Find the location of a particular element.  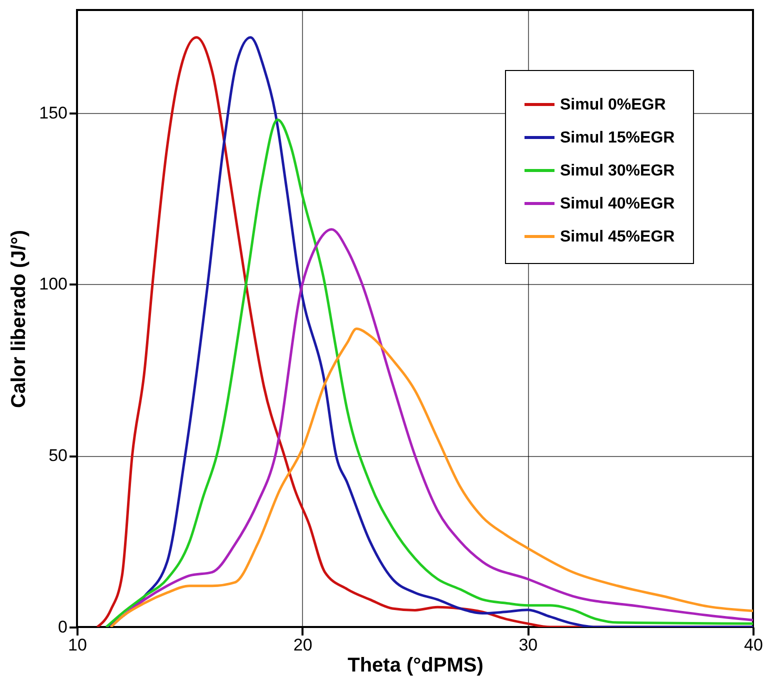

y-tick-label: 150 is located at coordinates (53, 112).